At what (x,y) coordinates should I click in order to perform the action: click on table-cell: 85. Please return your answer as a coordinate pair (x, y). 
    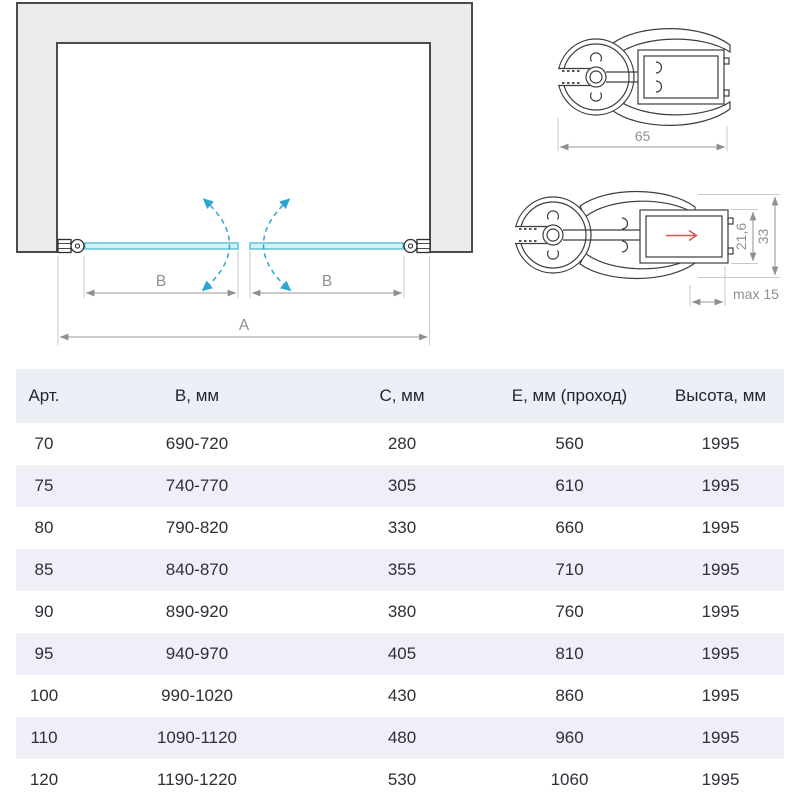
    Looking at the image, I should click on (44, 569).